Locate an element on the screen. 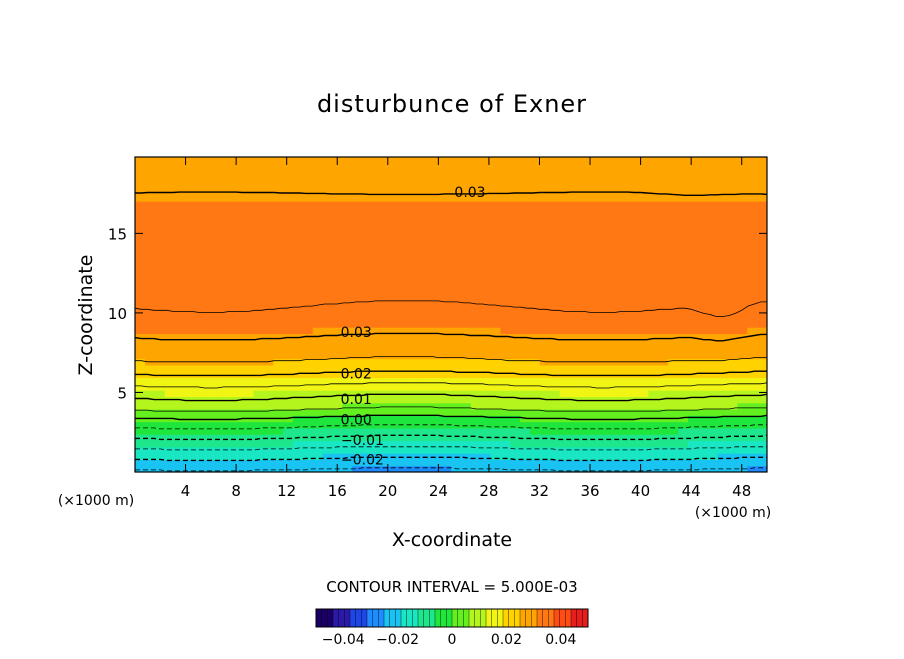  y-tick-label: 10 is located at coordinates (117, 314).